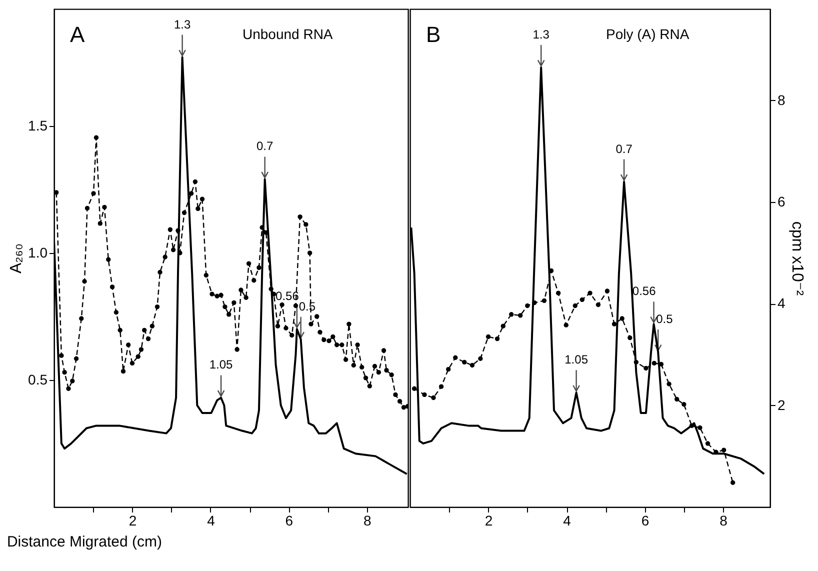  Describe the element at coordinates (38, 125) in the screenshot. I see `y-tick-label: 1.5` at that location.